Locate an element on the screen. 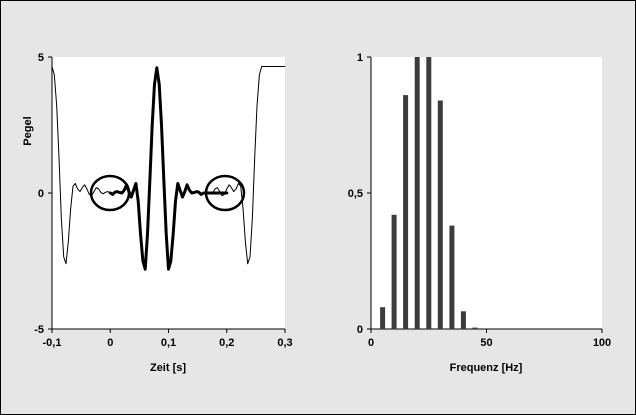 The height and width of the screenshot is (415, 636). spectrum-x-tick-label: 0 is located at coordinates (371, 343).